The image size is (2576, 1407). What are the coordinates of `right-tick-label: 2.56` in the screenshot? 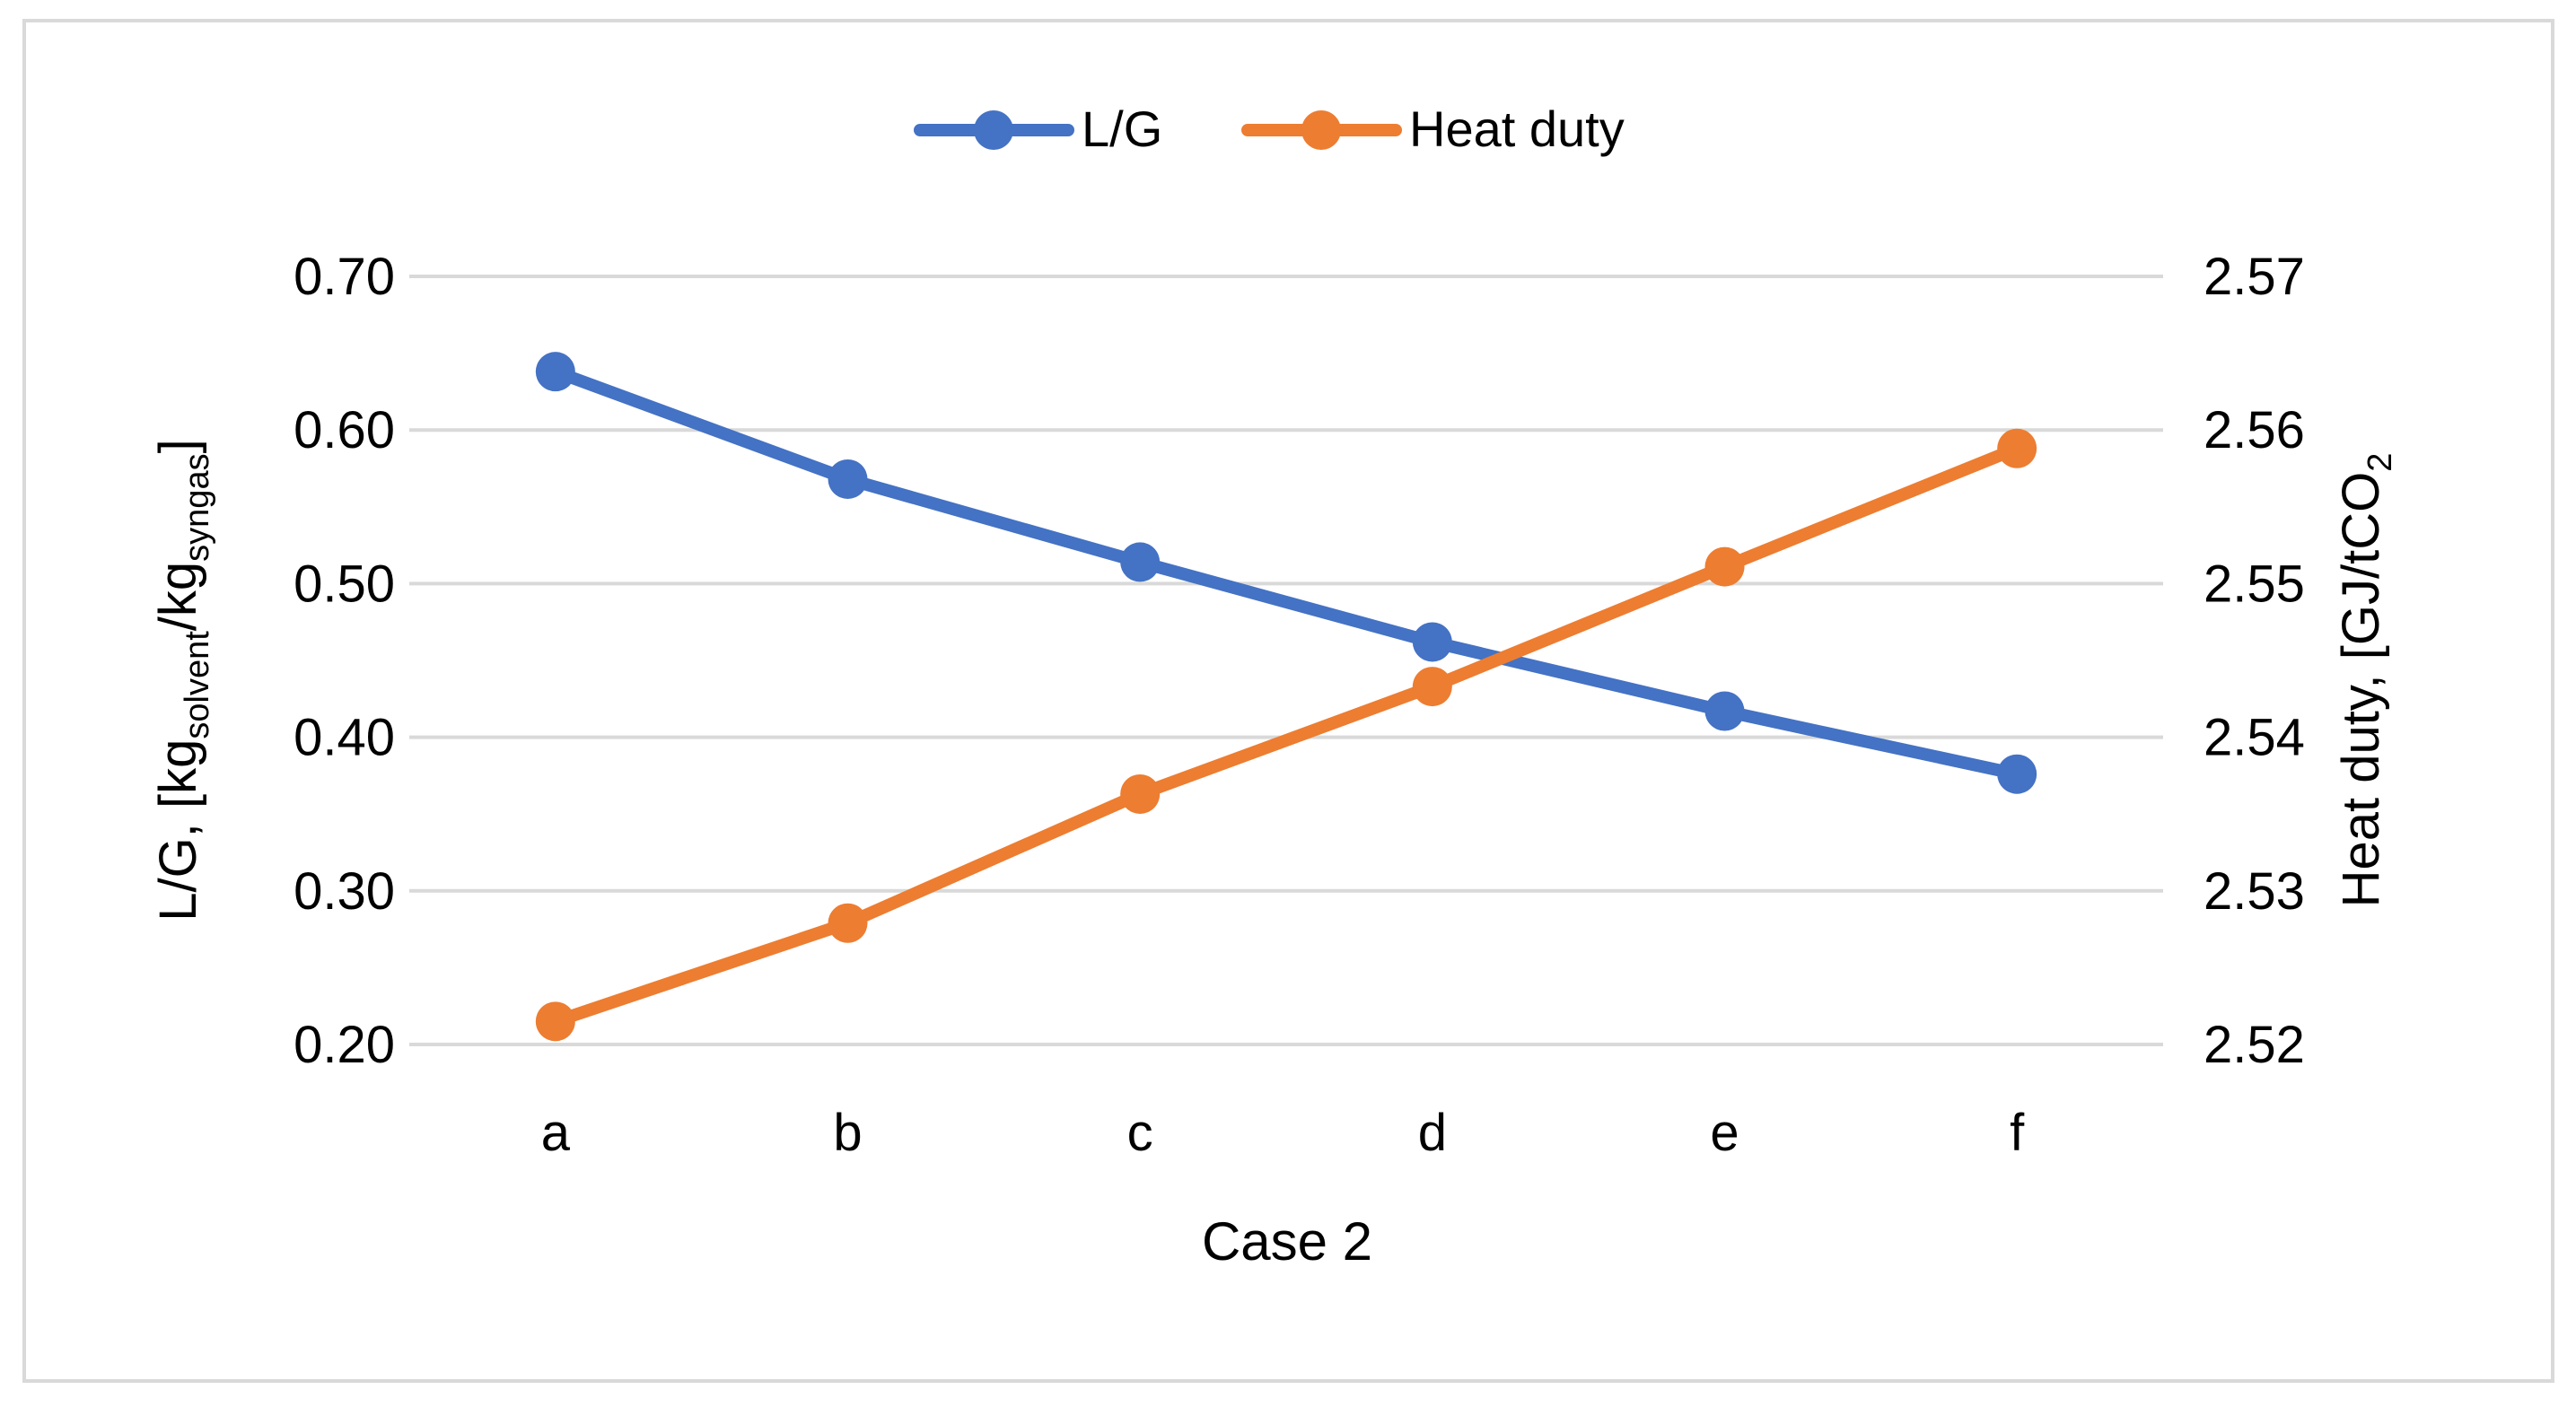 It's located at (2254, 430).